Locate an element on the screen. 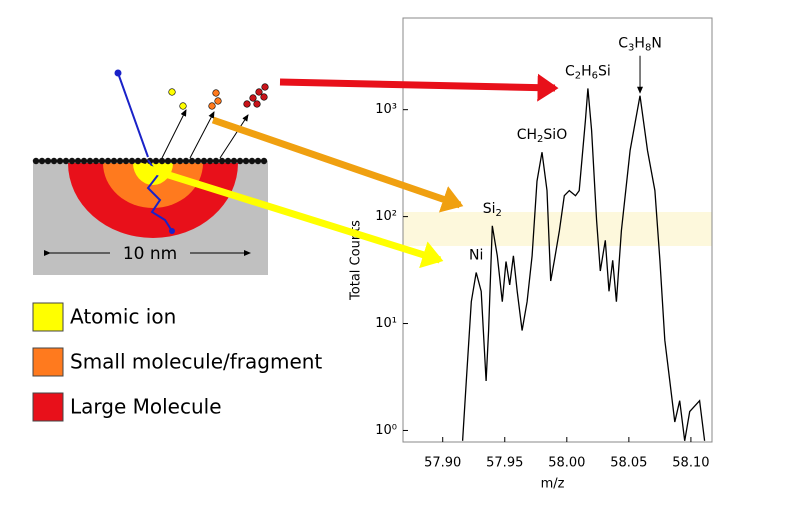 This screenshot has width=787, height=508. x-tick-label: 58.10 is located at coordinates (690, 463).